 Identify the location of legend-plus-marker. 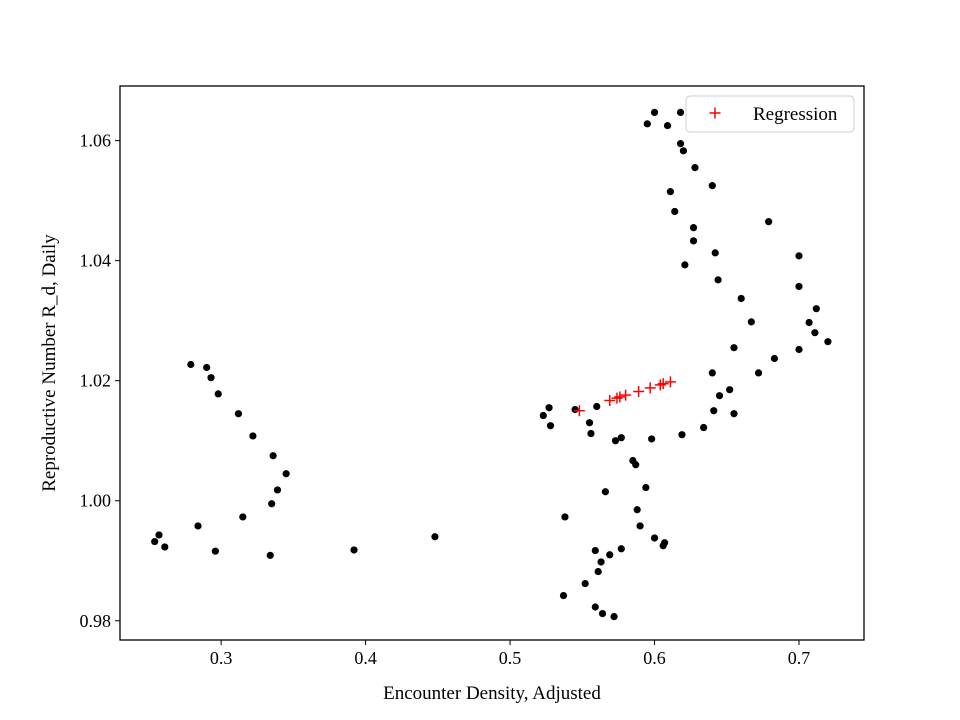
(715, 113).